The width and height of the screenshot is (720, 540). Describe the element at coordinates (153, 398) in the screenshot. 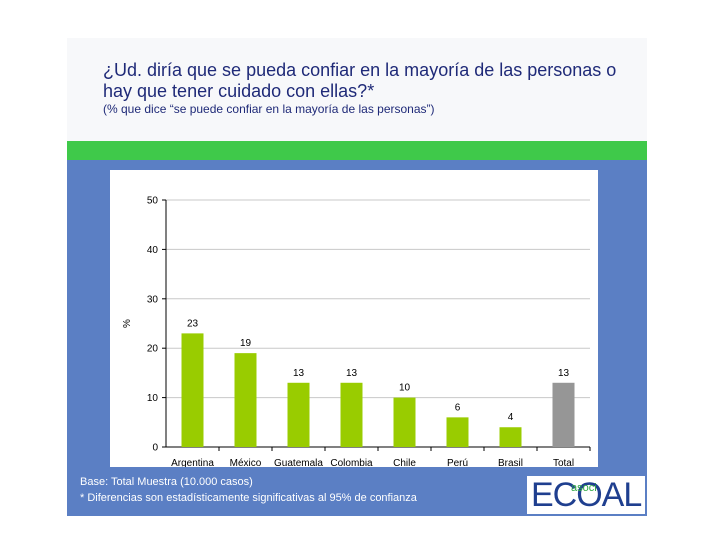

I see `y-tick-label: 10` at that location.